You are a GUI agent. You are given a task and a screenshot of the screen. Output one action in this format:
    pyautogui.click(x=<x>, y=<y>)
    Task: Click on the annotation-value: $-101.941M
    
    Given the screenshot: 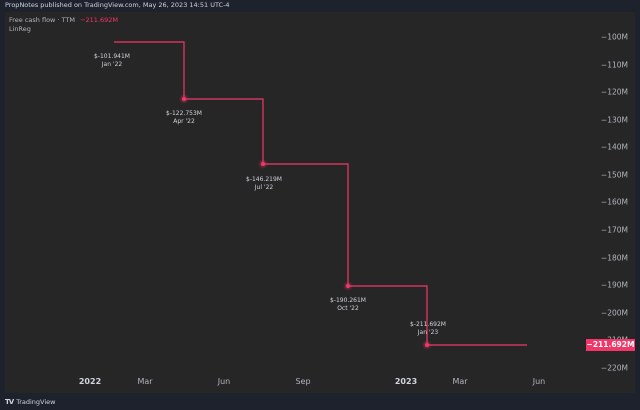 What is the action you would take?
    pyautogui.click(x=112, y=56)
    